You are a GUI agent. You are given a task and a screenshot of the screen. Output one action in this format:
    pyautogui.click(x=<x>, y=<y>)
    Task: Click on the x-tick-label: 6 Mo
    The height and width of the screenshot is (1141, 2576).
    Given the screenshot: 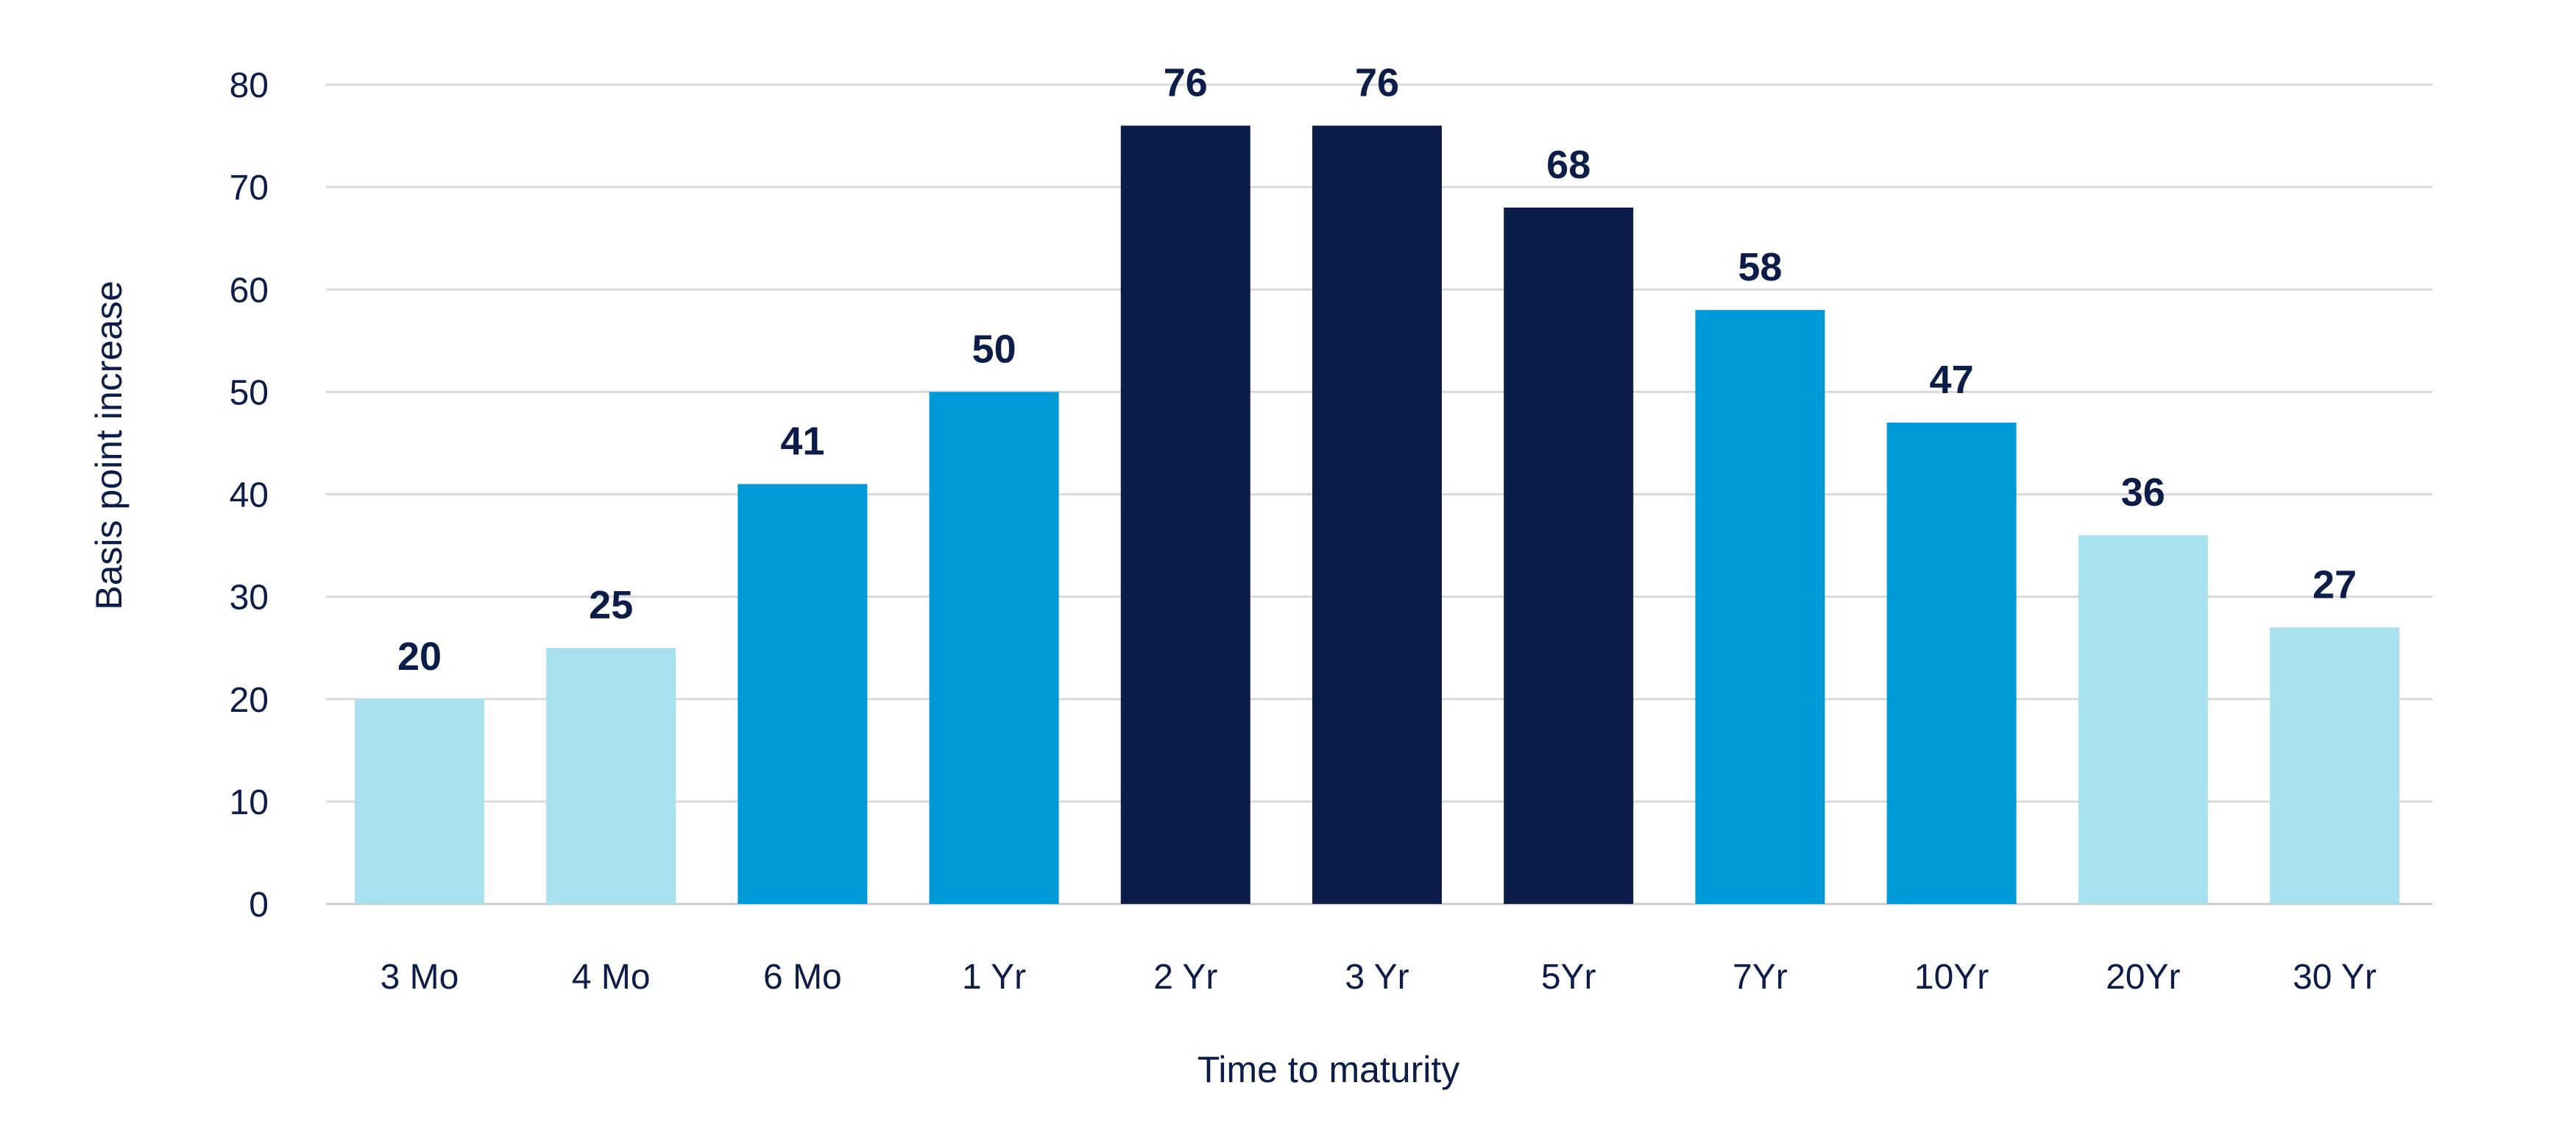 What is the action you would take?
    pyautogui.click(x=802, y=977)
    